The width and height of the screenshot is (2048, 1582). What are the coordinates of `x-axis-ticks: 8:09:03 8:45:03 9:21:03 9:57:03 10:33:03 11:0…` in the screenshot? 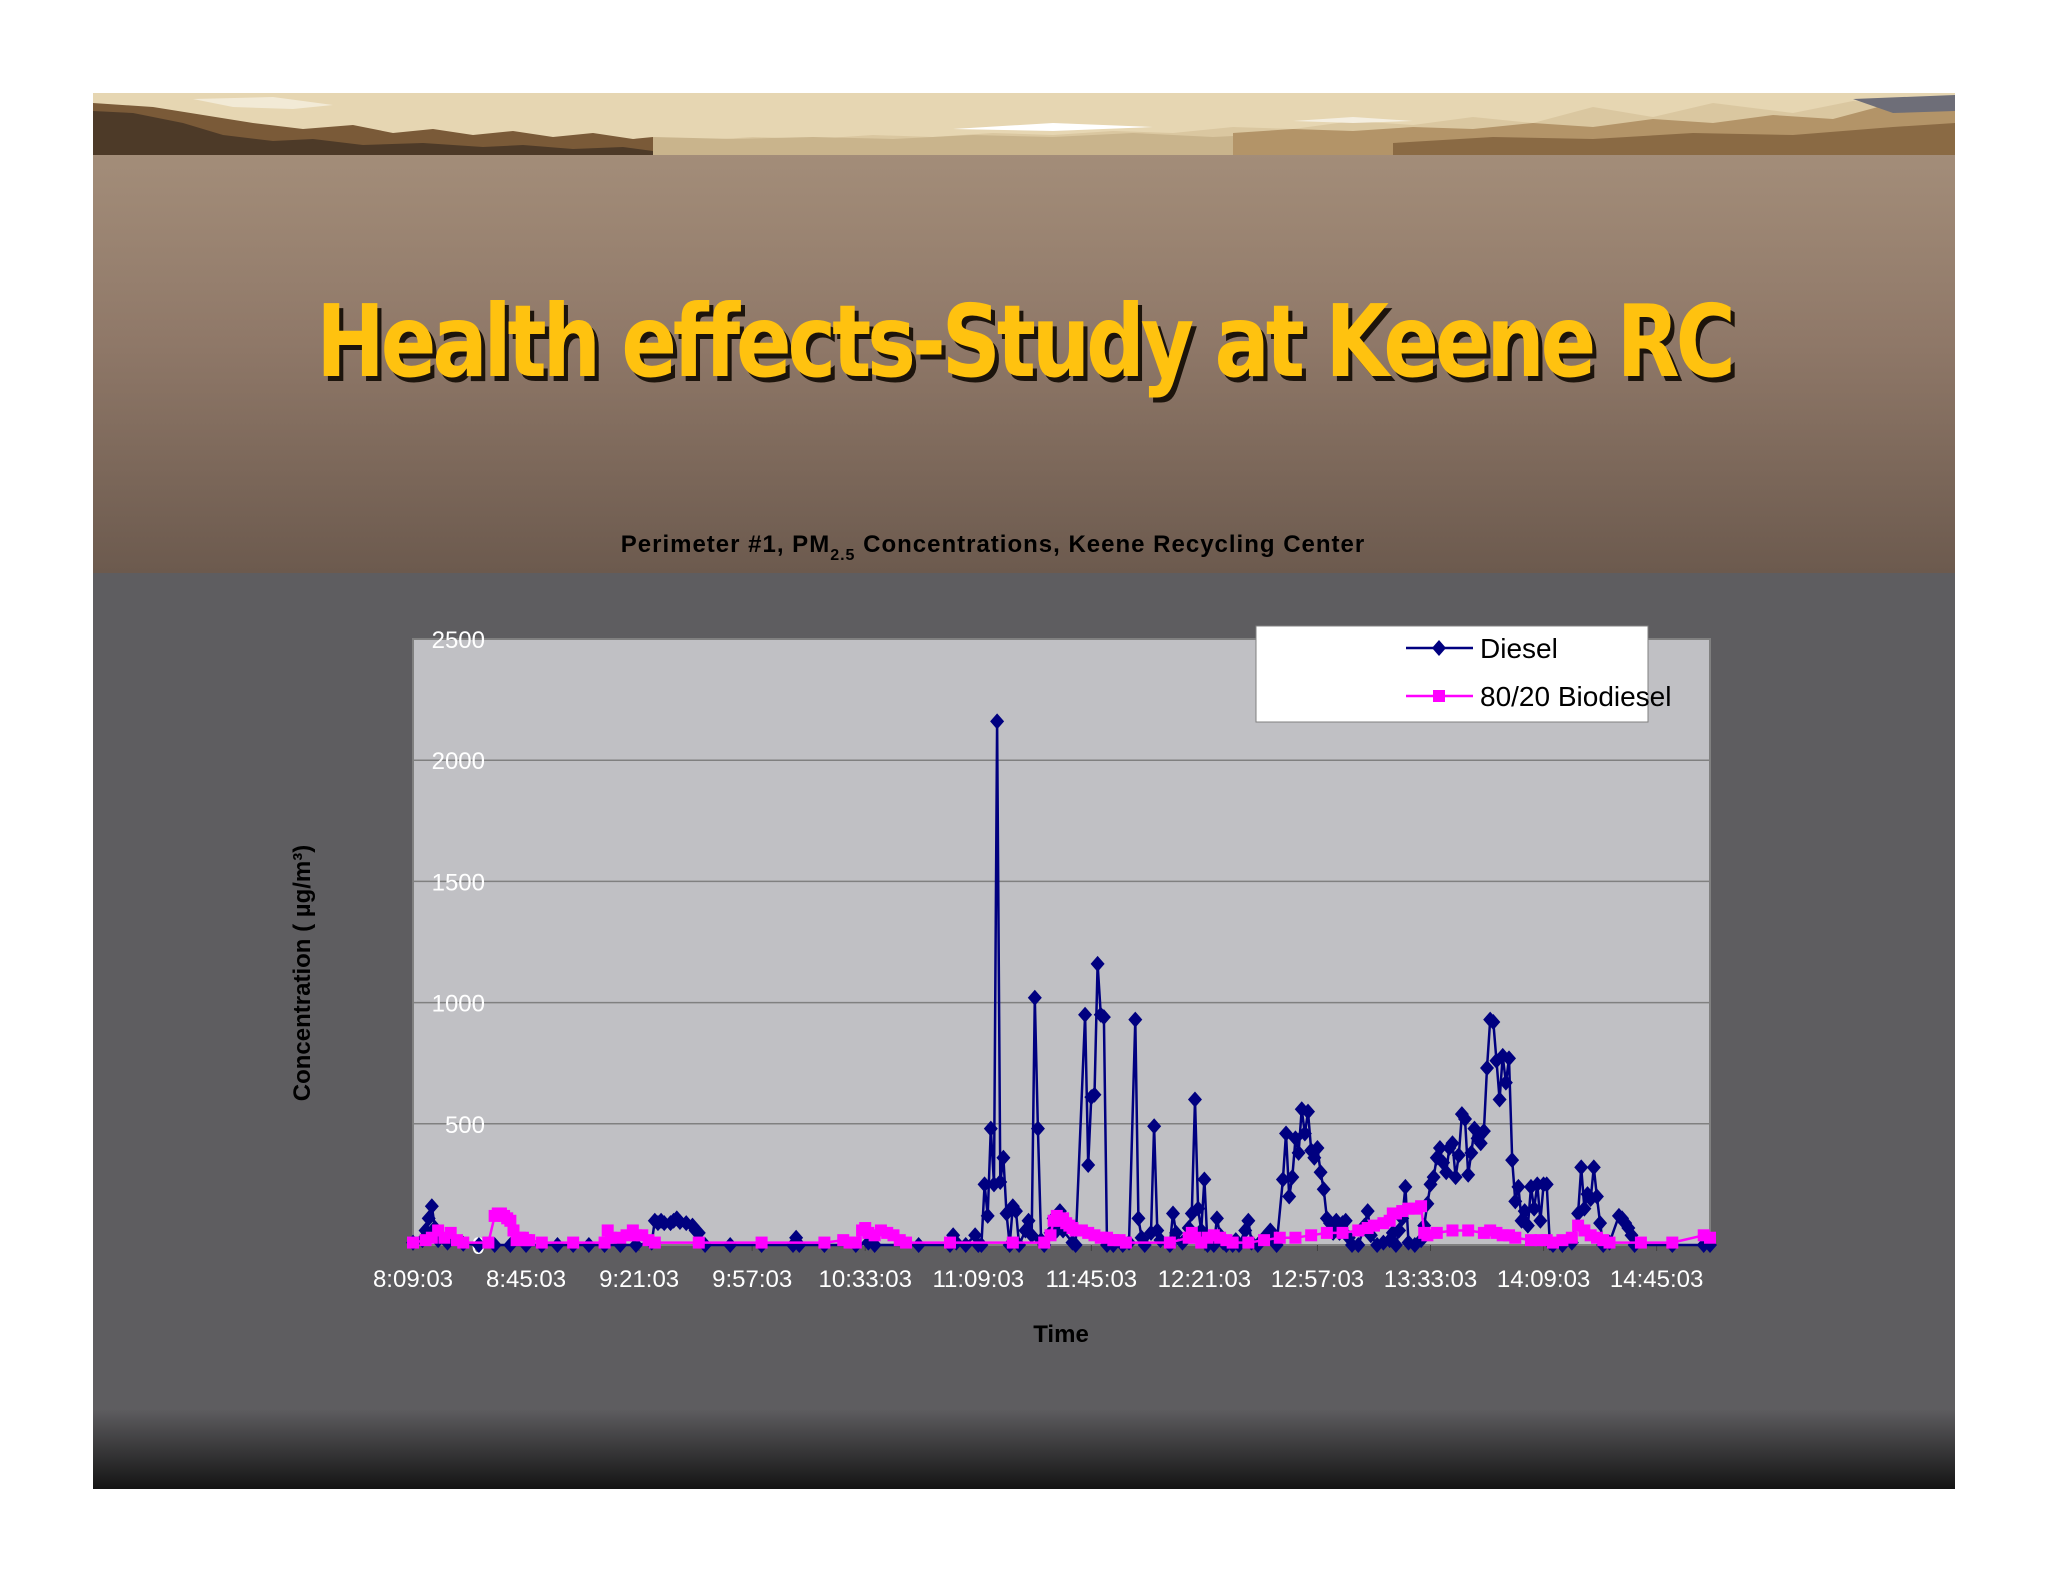 It's located at (1038, 1269).